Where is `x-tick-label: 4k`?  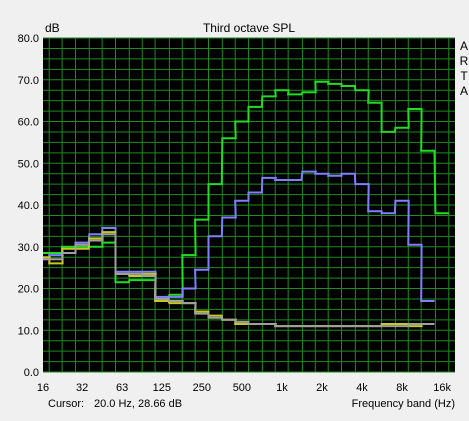 x-tick-label: 4k is located at coordinates (362, 388).